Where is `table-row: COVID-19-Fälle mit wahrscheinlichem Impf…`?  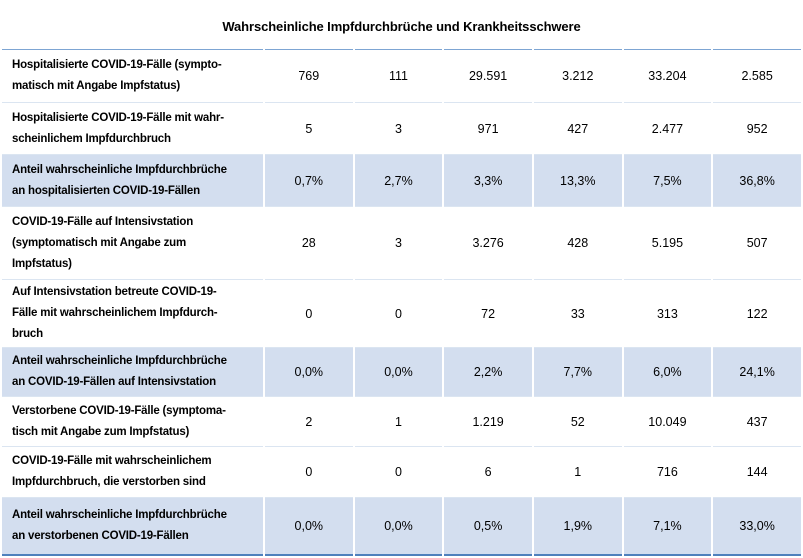 table-row: COVID-19-Fälle mit wahrscheinlichem Impf… is located at coordinates (401, 471).